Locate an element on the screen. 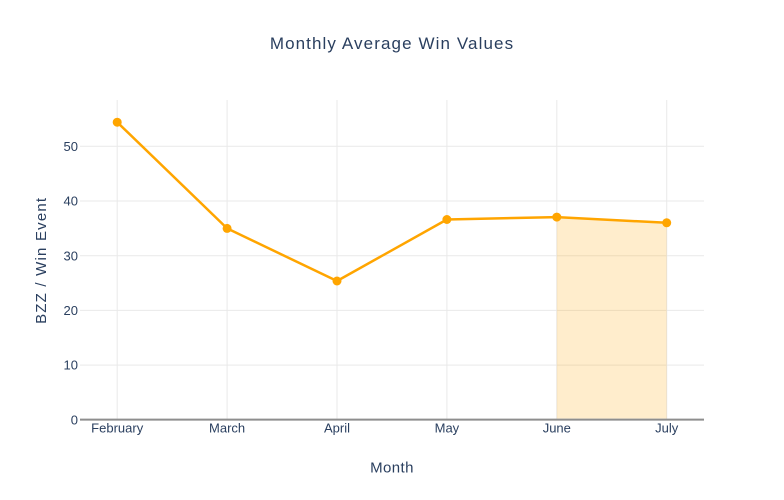  svg-text: 50 is located at coordinates (71, 146).